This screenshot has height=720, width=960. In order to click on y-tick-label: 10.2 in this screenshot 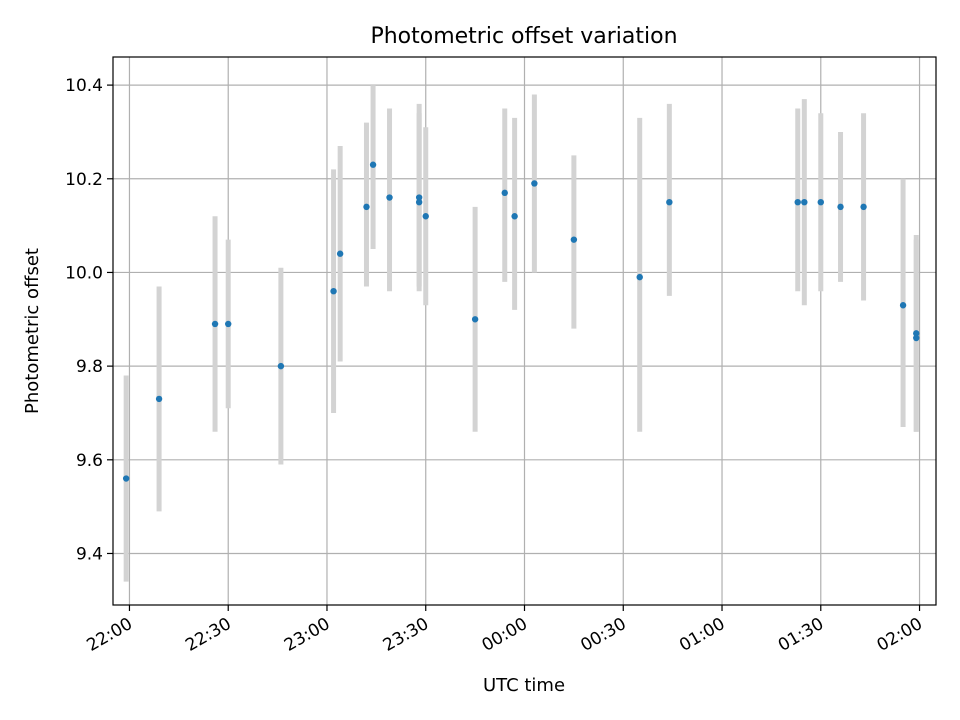, I will do `click(84, 180)`.